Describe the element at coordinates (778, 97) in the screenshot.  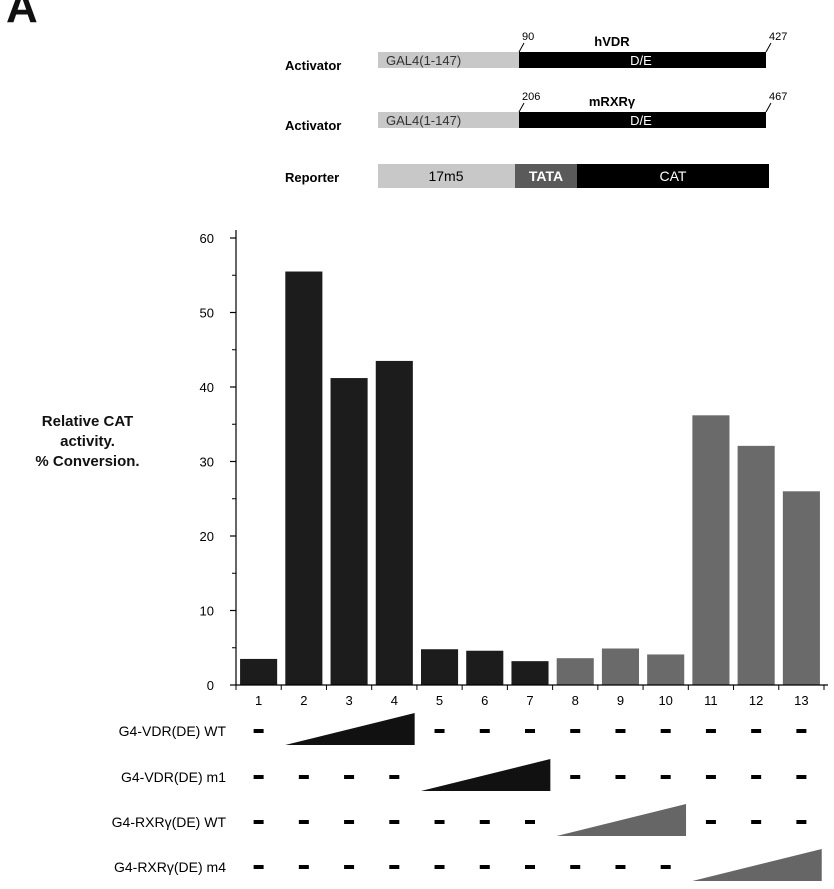
I see `end-residue-2: 467` at that location.